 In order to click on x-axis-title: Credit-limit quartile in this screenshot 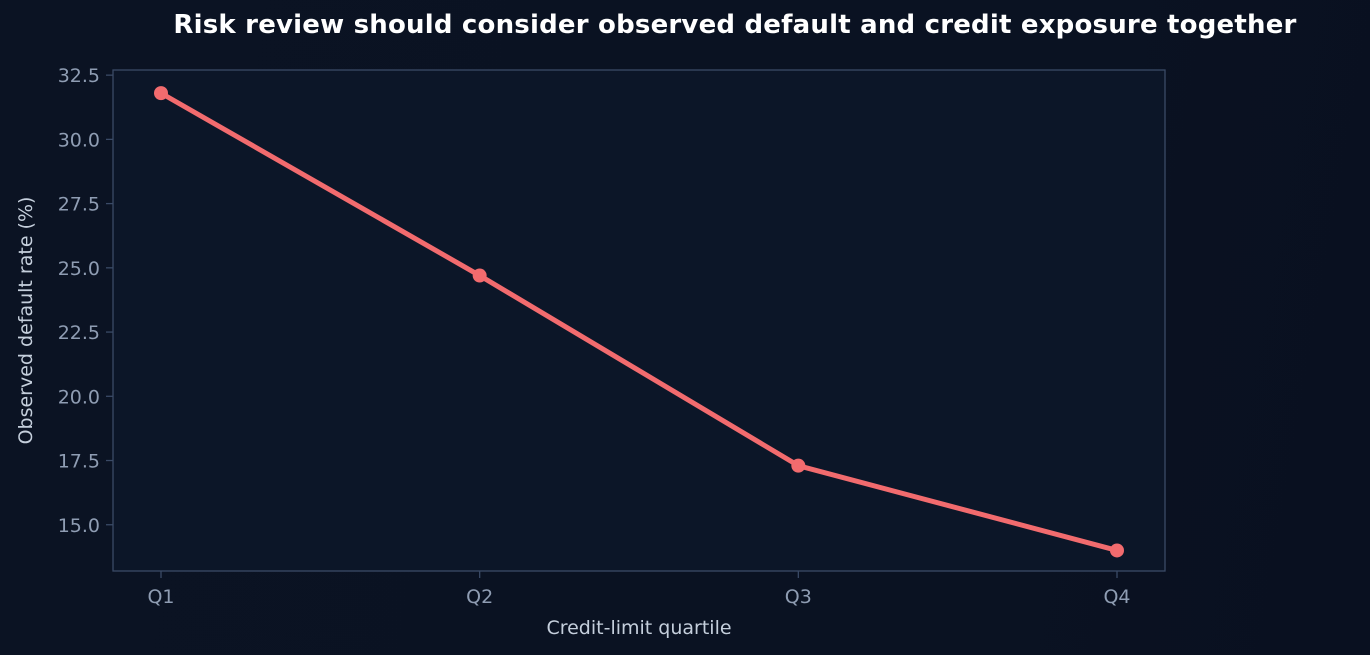, I will do `click(638, 628)`.